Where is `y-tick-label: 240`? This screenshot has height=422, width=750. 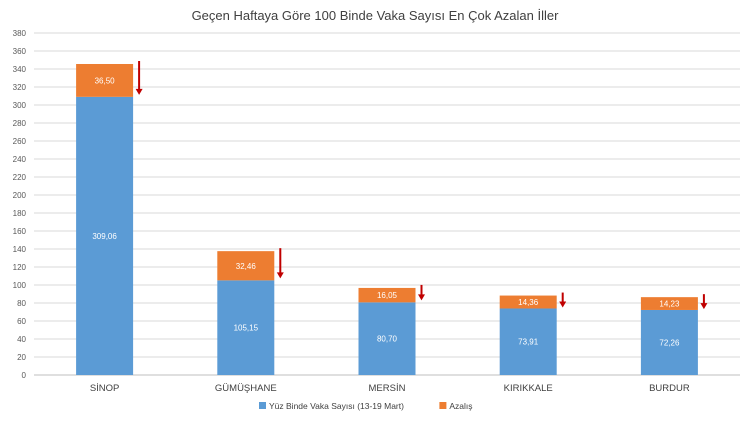
y-tick-label: 240 is located at coordinates (20, 159).